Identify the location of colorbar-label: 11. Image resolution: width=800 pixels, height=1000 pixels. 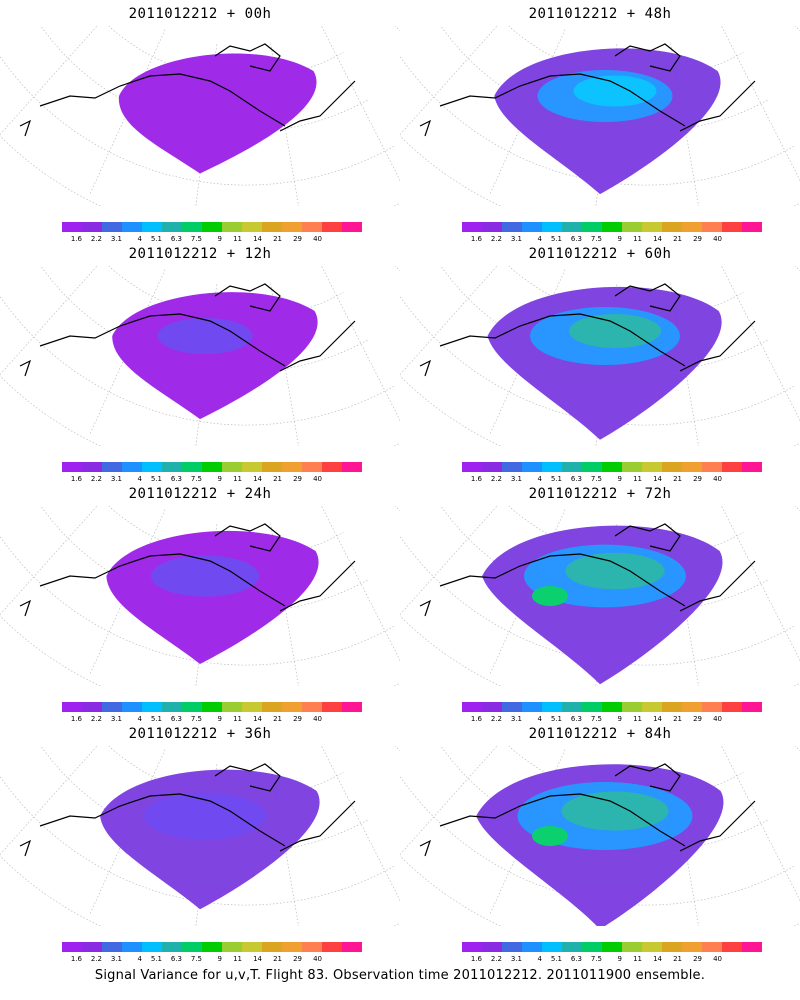
(637, 479).